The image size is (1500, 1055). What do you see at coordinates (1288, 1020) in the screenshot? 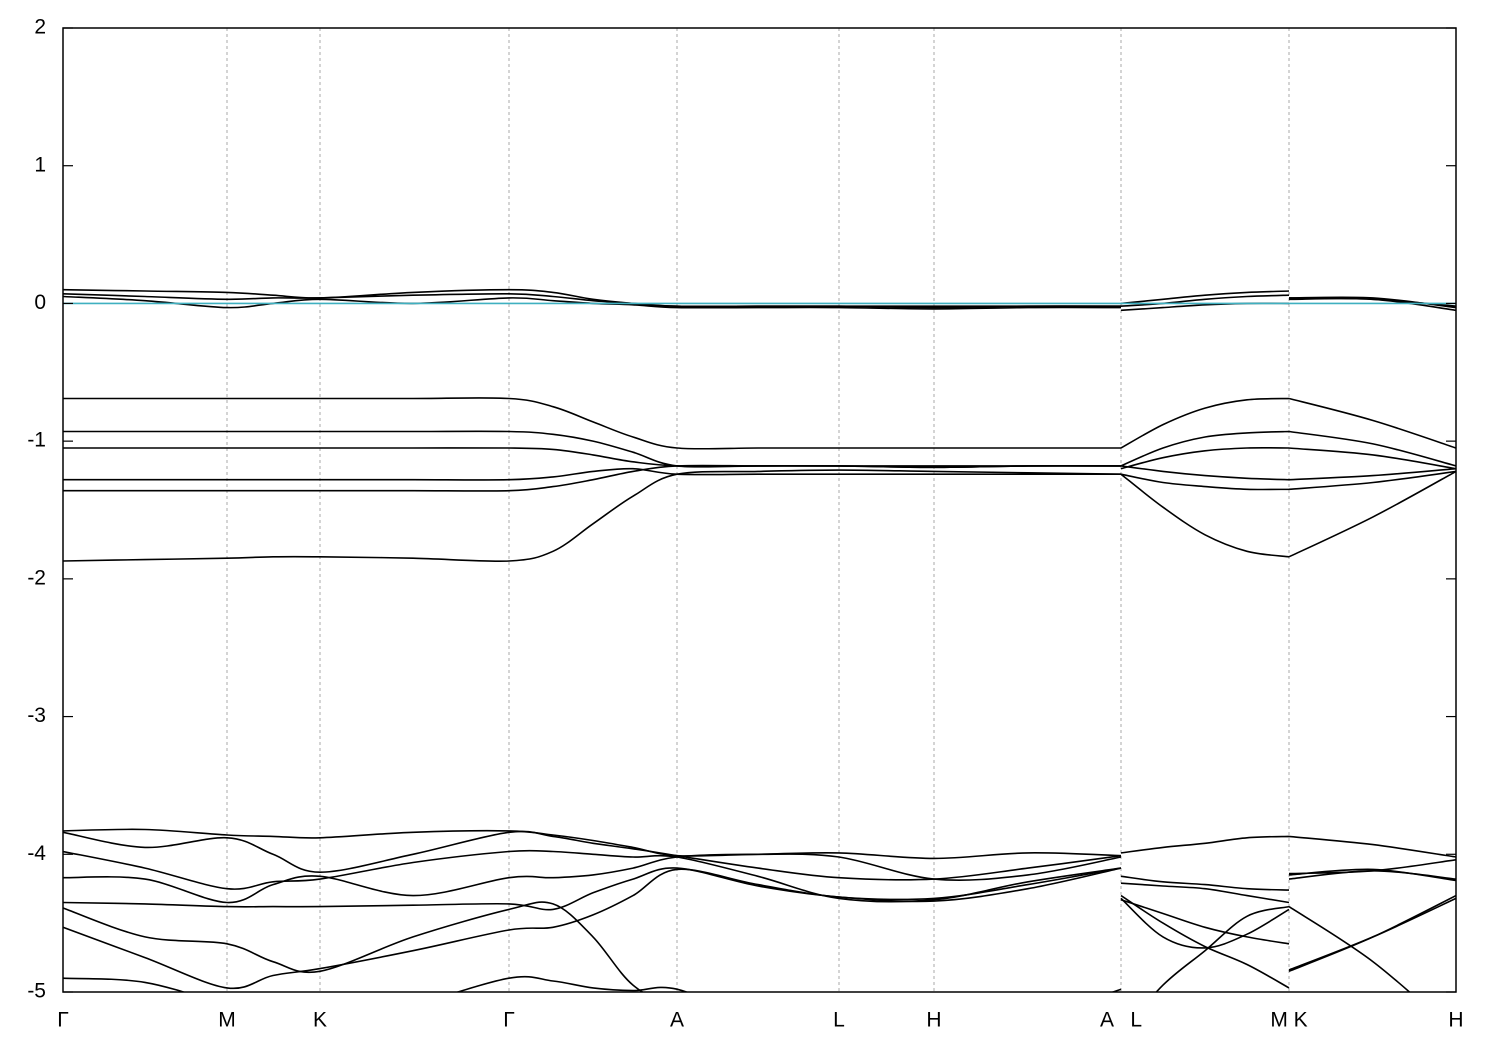
I see `x-tick-label: M K` at bounding box center [1288, 1020].